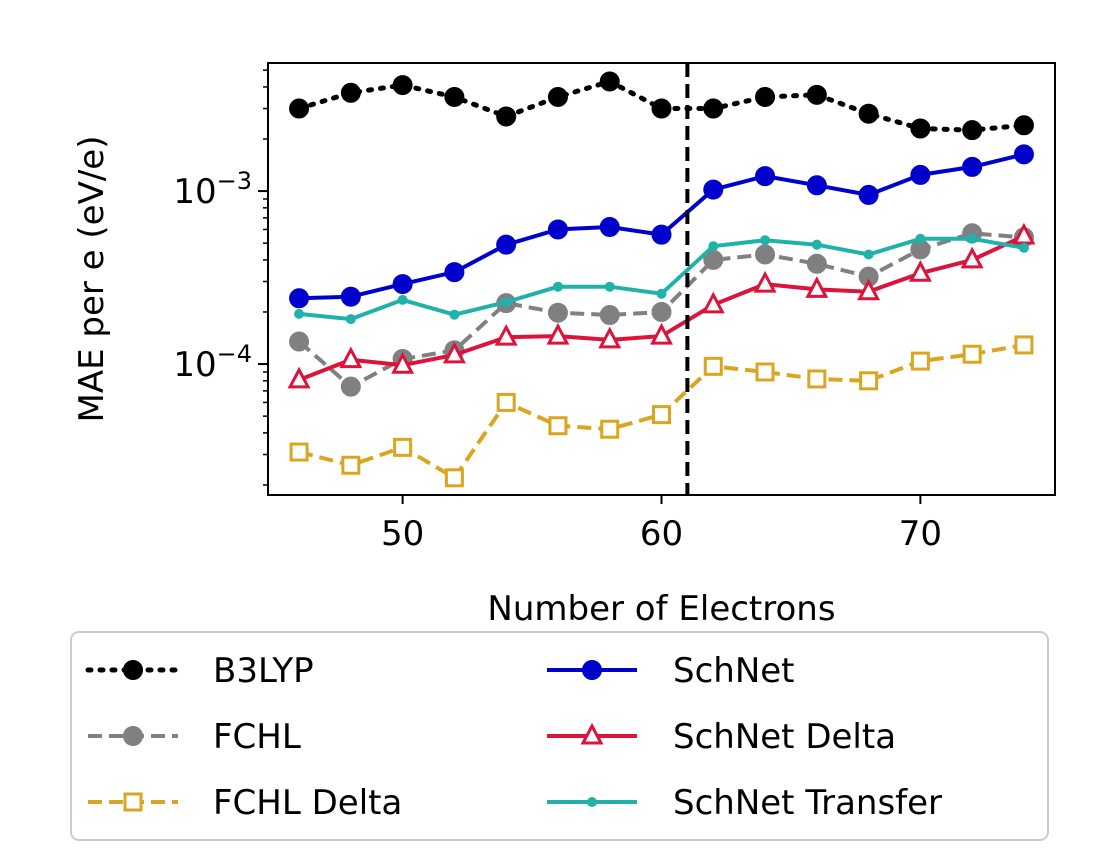 The height and width of the screenshot is (864, 1120). I want to click on x-tick-label: 70, so click(920, 534).